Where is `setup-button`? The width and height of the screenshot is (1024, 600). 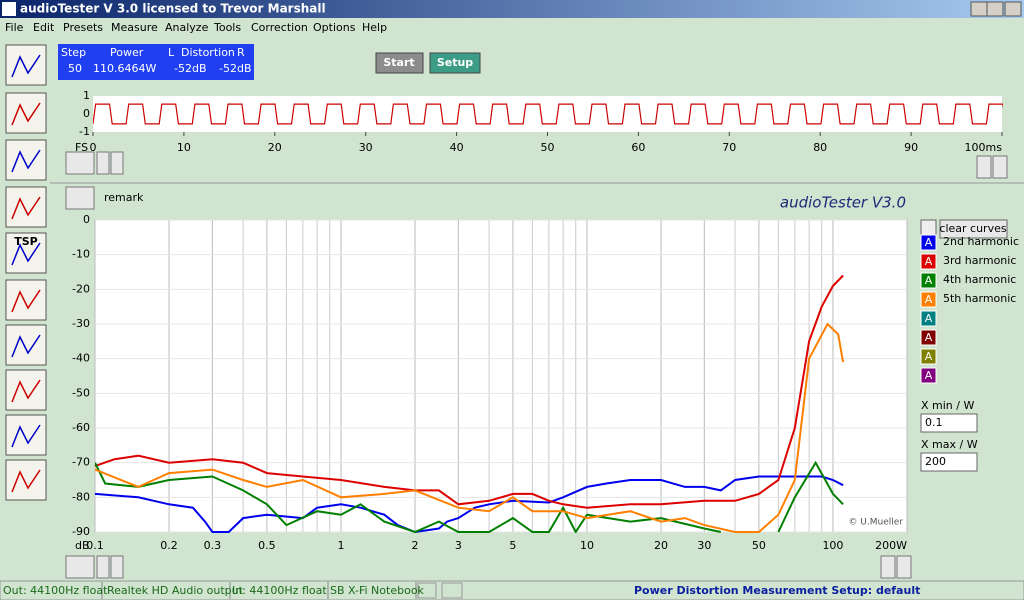
setup-button is located at coordinates (455, 63).